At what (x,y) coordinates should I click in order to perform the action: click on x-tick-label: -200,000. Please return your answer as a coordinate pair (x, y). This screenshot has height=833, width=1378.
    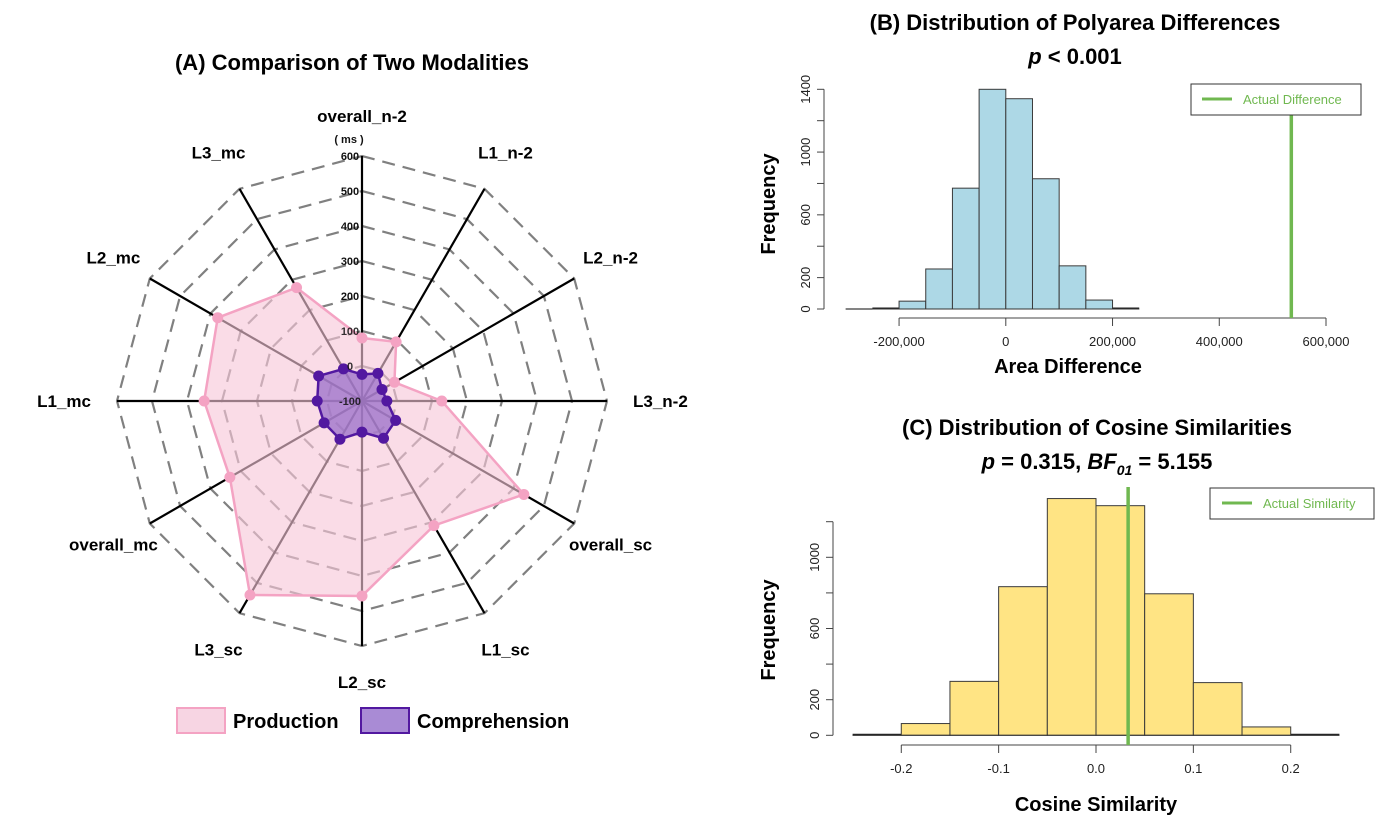
    Looking at the image, I should click on (898, 341).